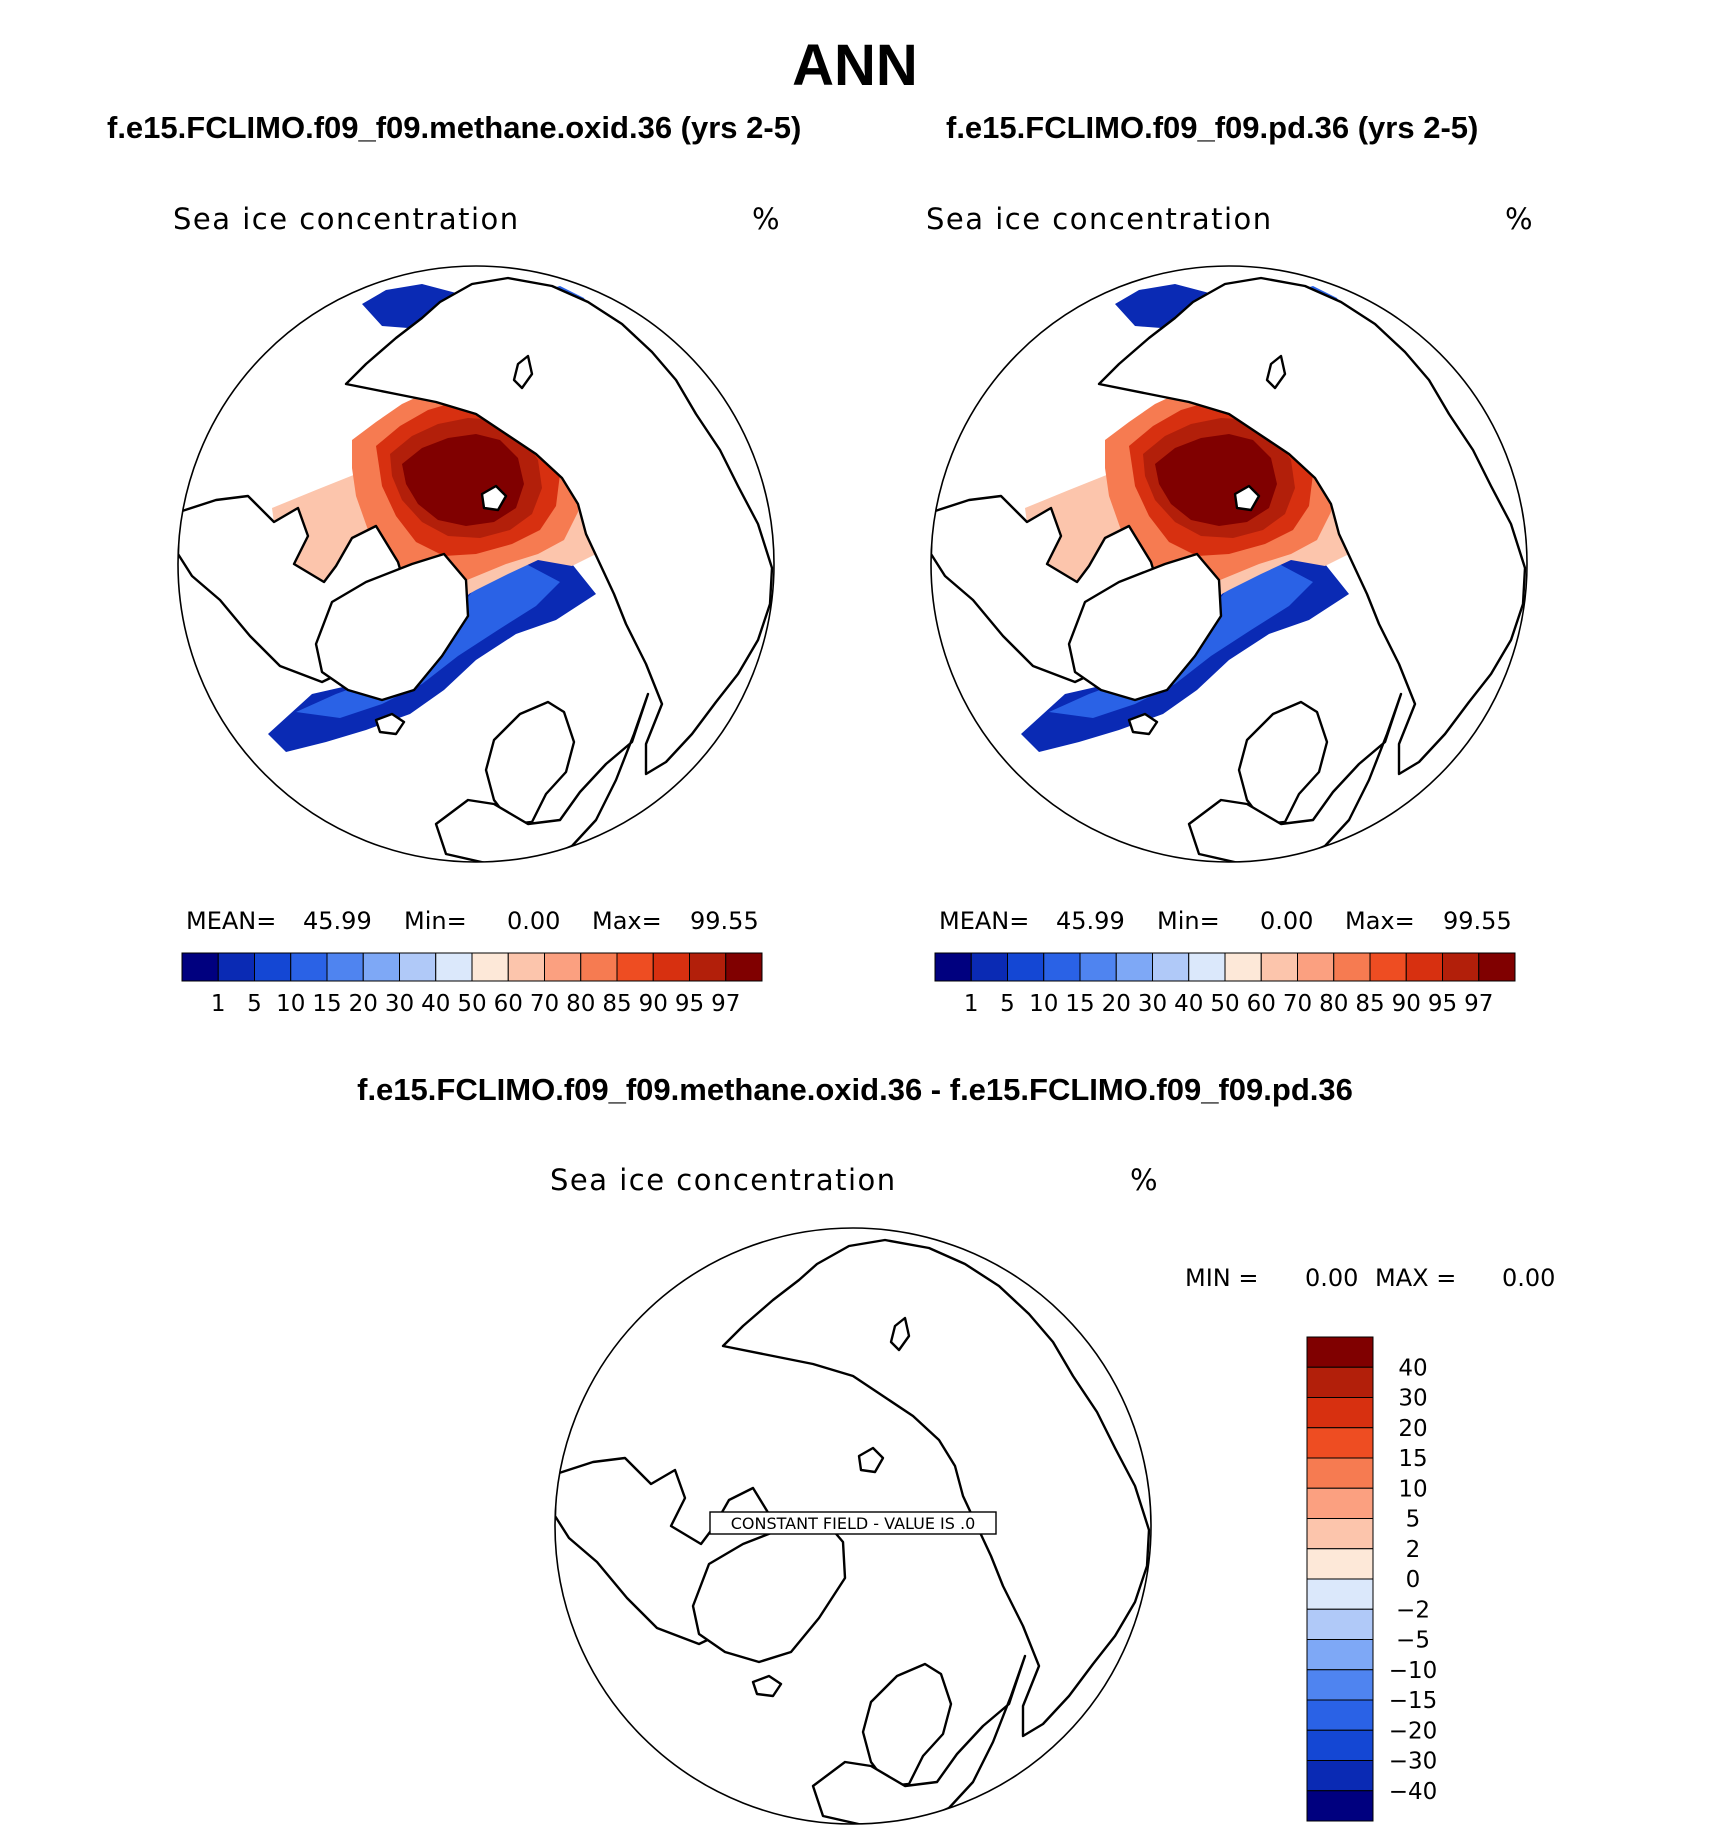 Image resolution: width=1710 pixels, height=1838 pixels. Describe the element at coordinates (1143, 724) in the screenshot. I see `panel2-iceland-landmass` at that location.